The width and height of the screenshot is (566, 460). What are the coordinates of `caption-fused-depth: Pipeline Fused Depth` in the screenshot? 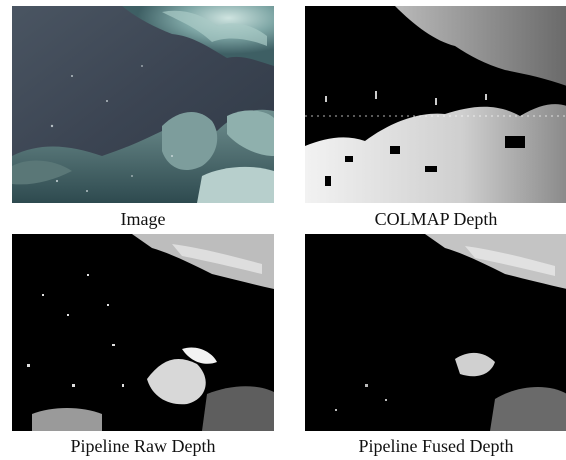 It's located at (436, 446).